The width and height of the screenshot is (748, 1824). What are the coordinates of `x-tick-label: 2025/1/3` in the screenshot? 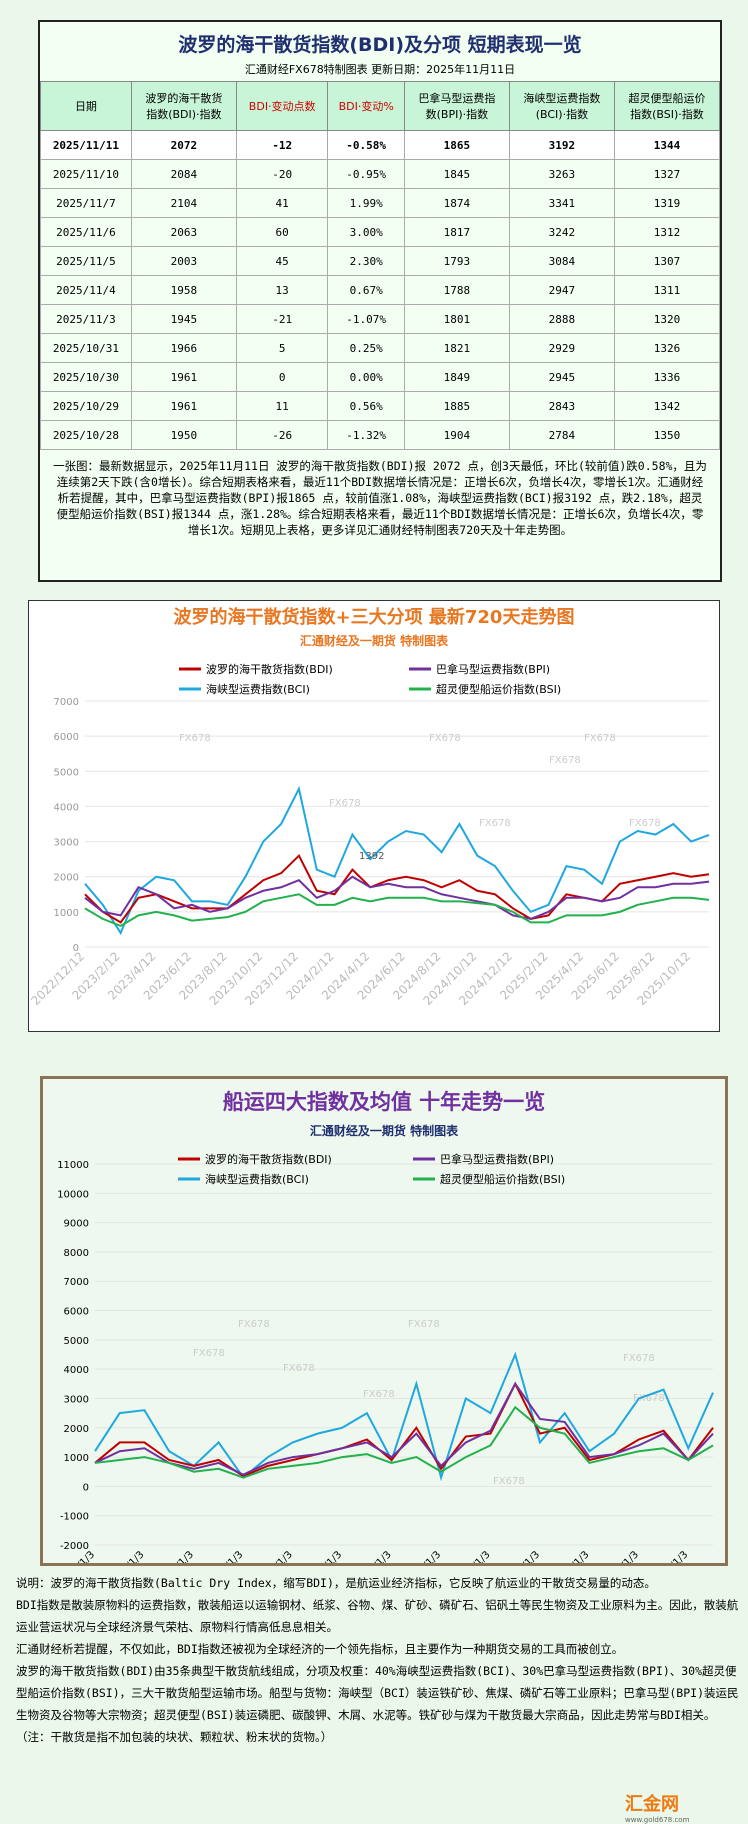 It's located at (671, 1557).